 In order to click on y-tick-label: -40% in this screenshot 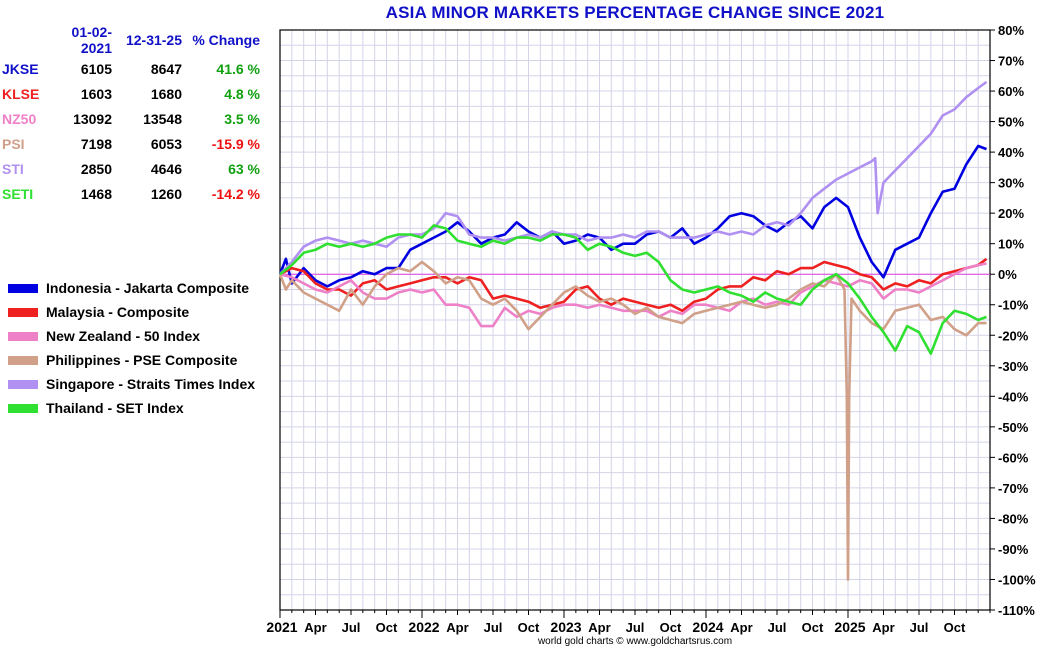, I will do `click(1013, 396)`.